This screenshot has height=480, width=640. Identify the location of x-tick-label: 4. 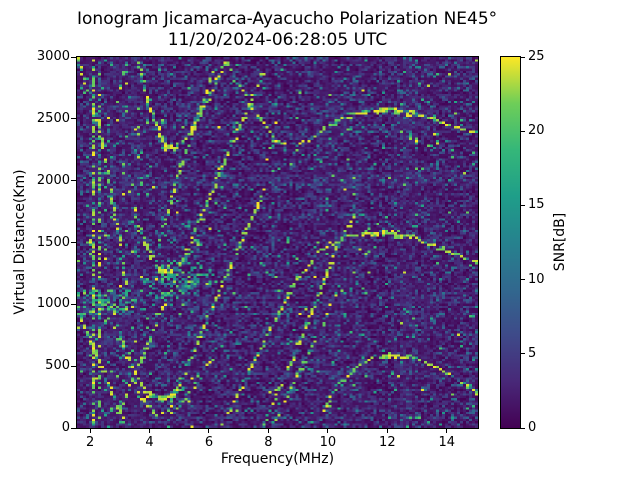
(149, 442).